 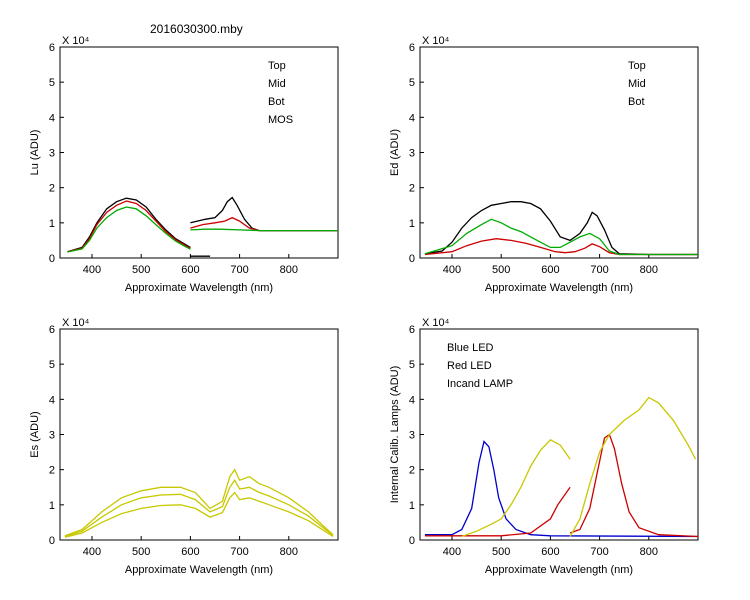 What do you see at coordinates (35, 434) in the screenshot?
I see `y-axis-label: Es (ADU)` at bounding box center [35, 434].